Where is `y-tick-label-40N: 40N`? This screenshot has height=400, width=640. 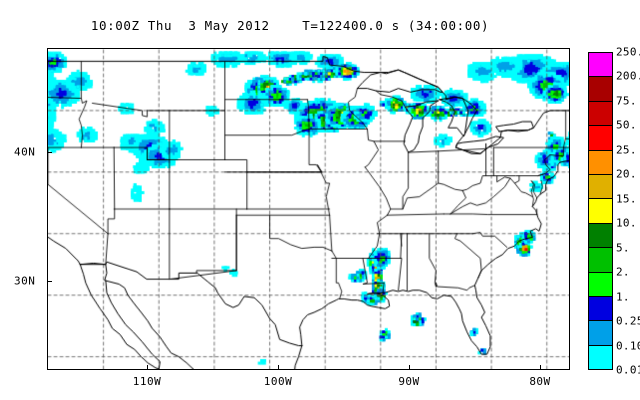 y-tick-label-40N: 40N is located at coordinates (25, 152).